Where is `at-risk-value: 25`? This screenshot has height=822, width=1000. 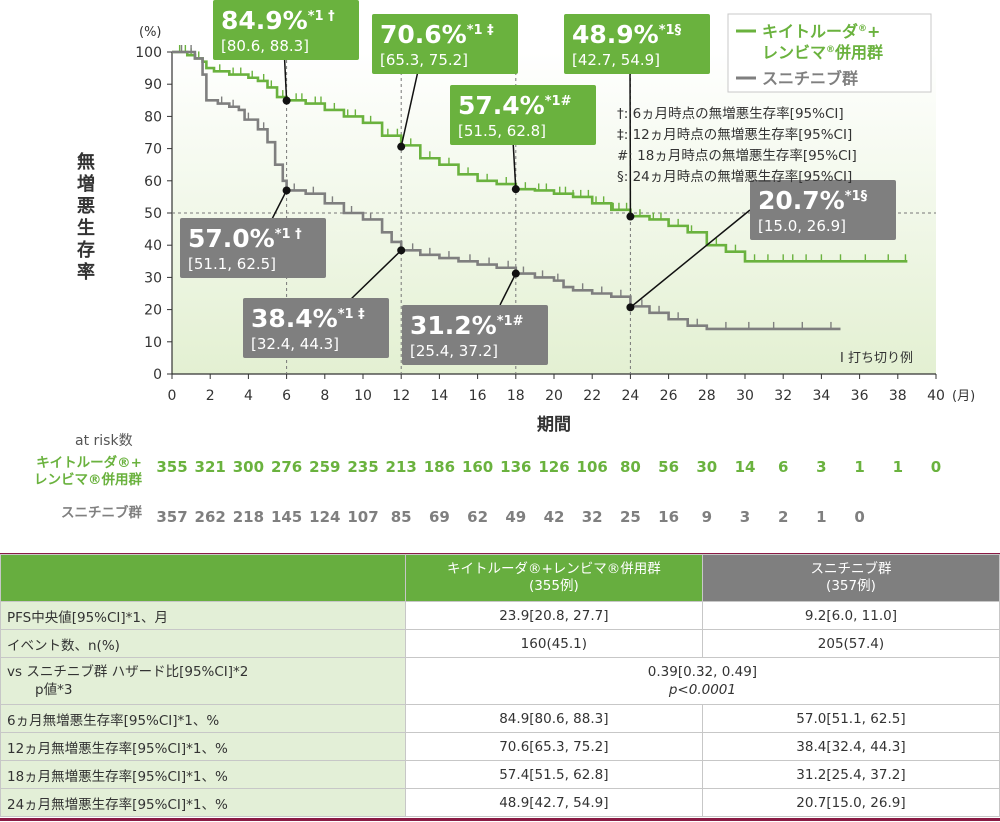
at-risk-value: 25 is located at coordinates (630, 517).